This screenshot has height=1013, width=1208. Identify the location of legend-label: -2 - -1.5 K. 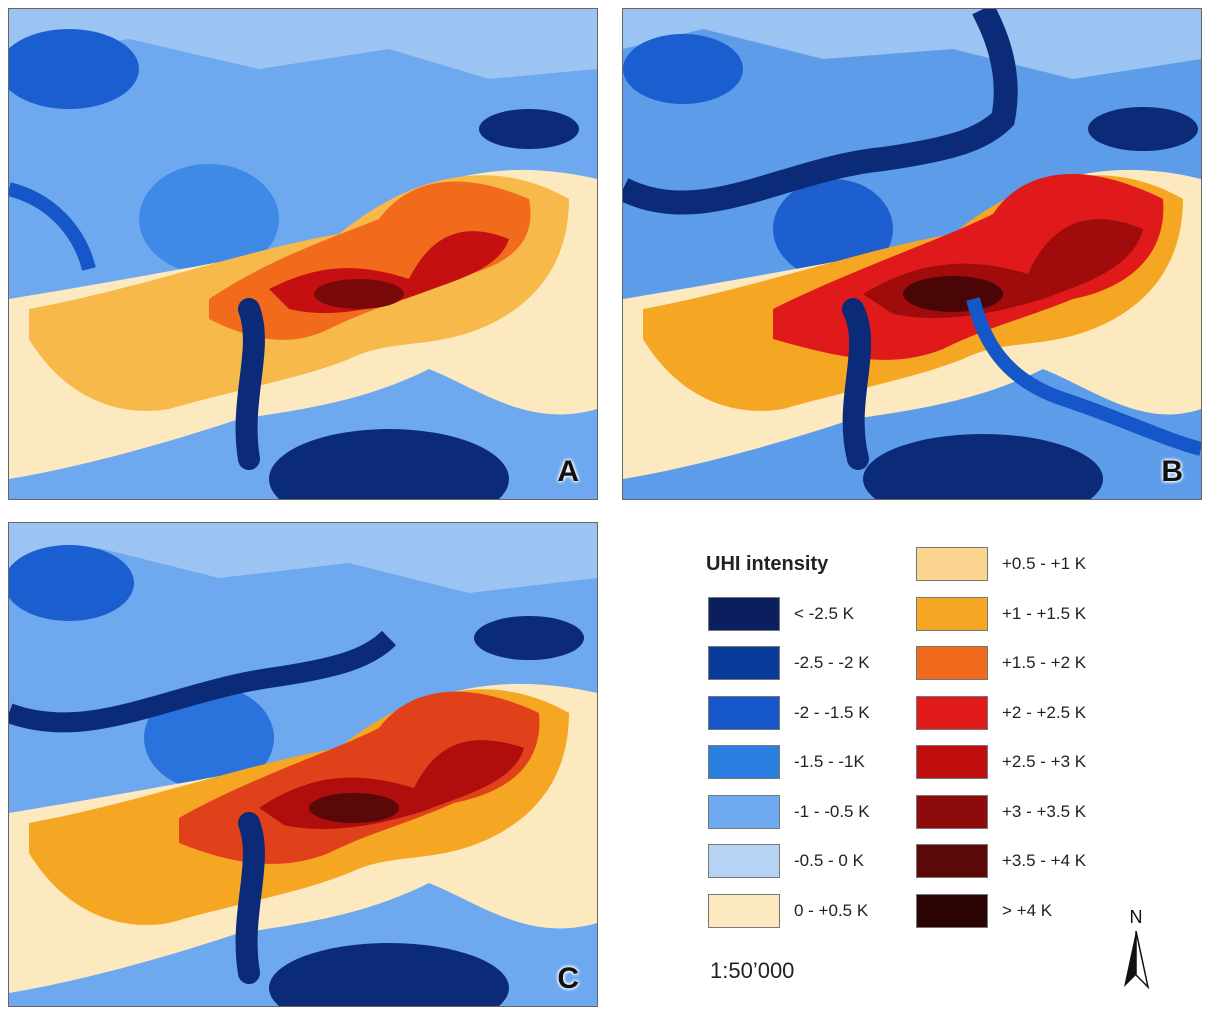
(832, 712).